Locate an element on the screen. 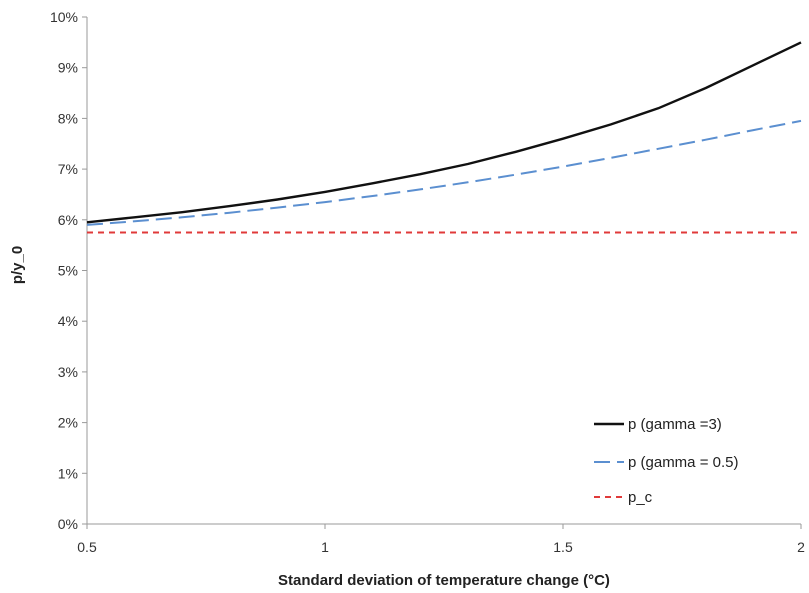 The height and width of the screenshot is (593, 809). y-tick-label: 4% is located at coordinates (68, 321).